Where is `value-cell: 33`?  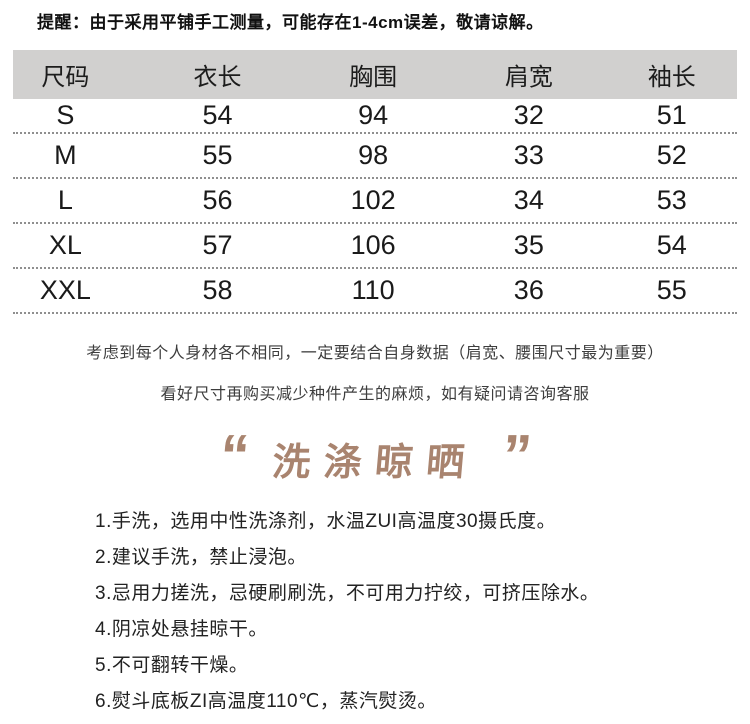
value-cell: 33 is located at coordinates (528, 155).